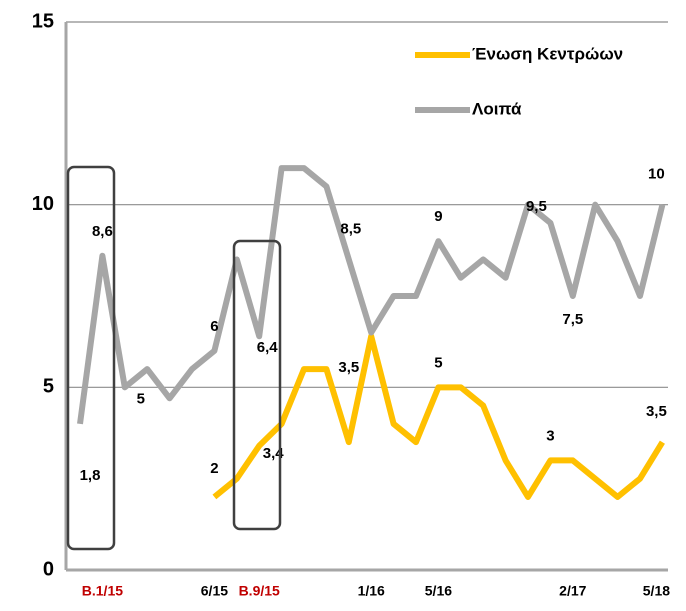 The width and height of the screenshot is (686, 611). Describe the element at coordinates (90, 475) in the screenshot. I see `annotation: 1,8` at that location.